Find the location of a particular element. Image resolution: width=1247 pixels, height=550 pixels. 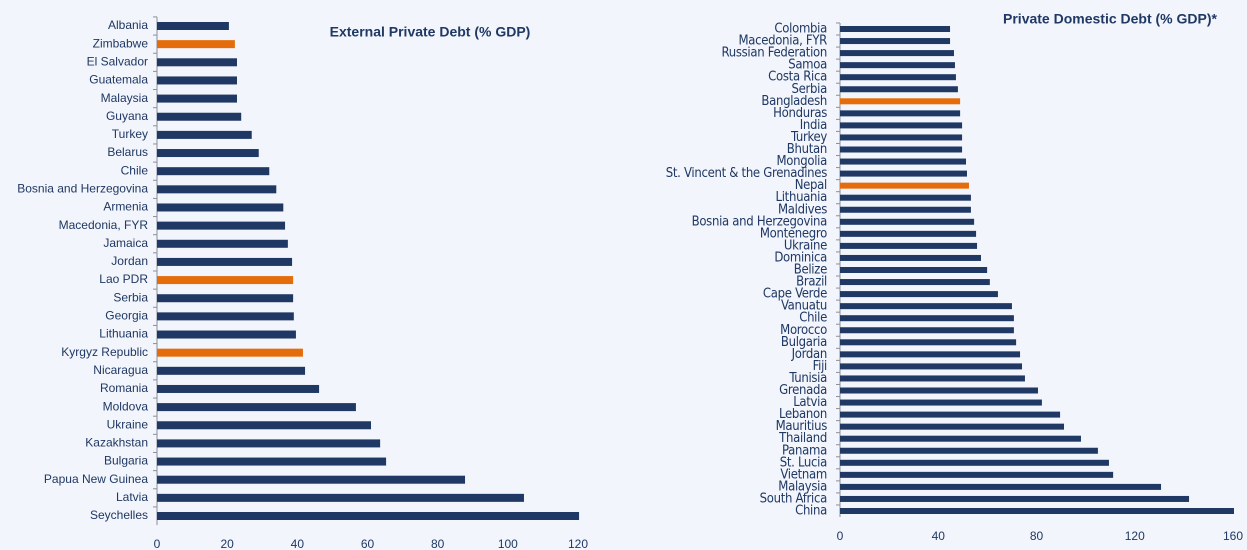

y-tick-label: Maldives is located at coordinates (802, 209).